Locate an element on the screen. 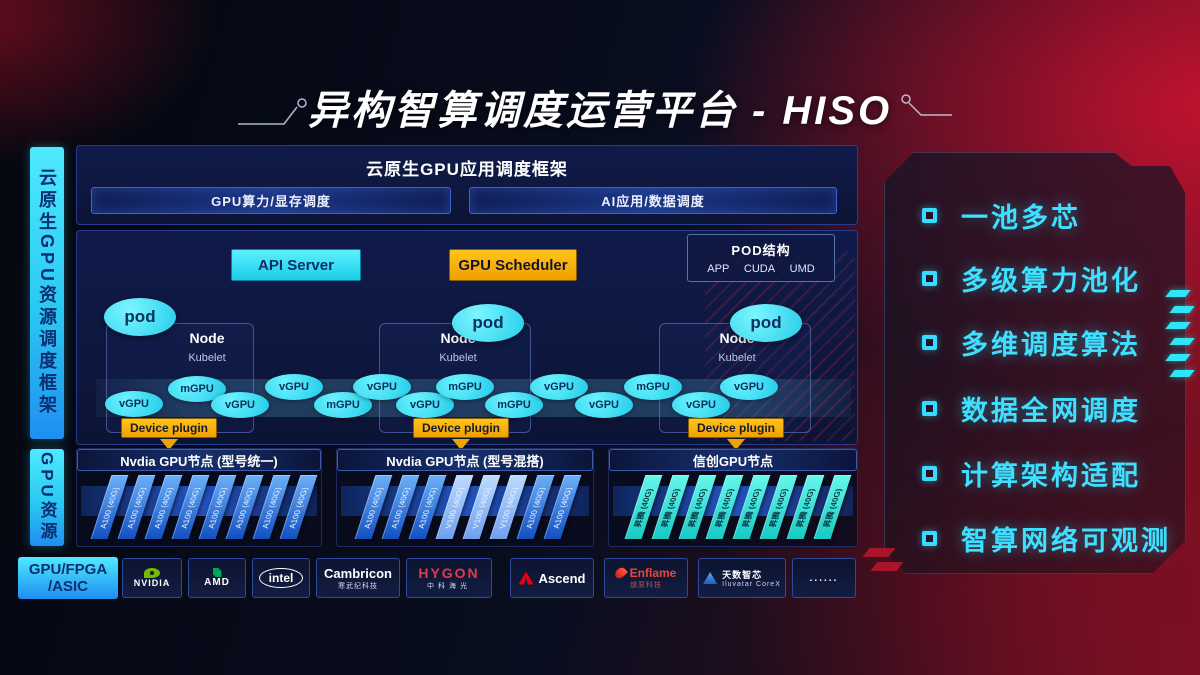  pod-structure-item-umd: UMD is located at coordinates (802, 269).